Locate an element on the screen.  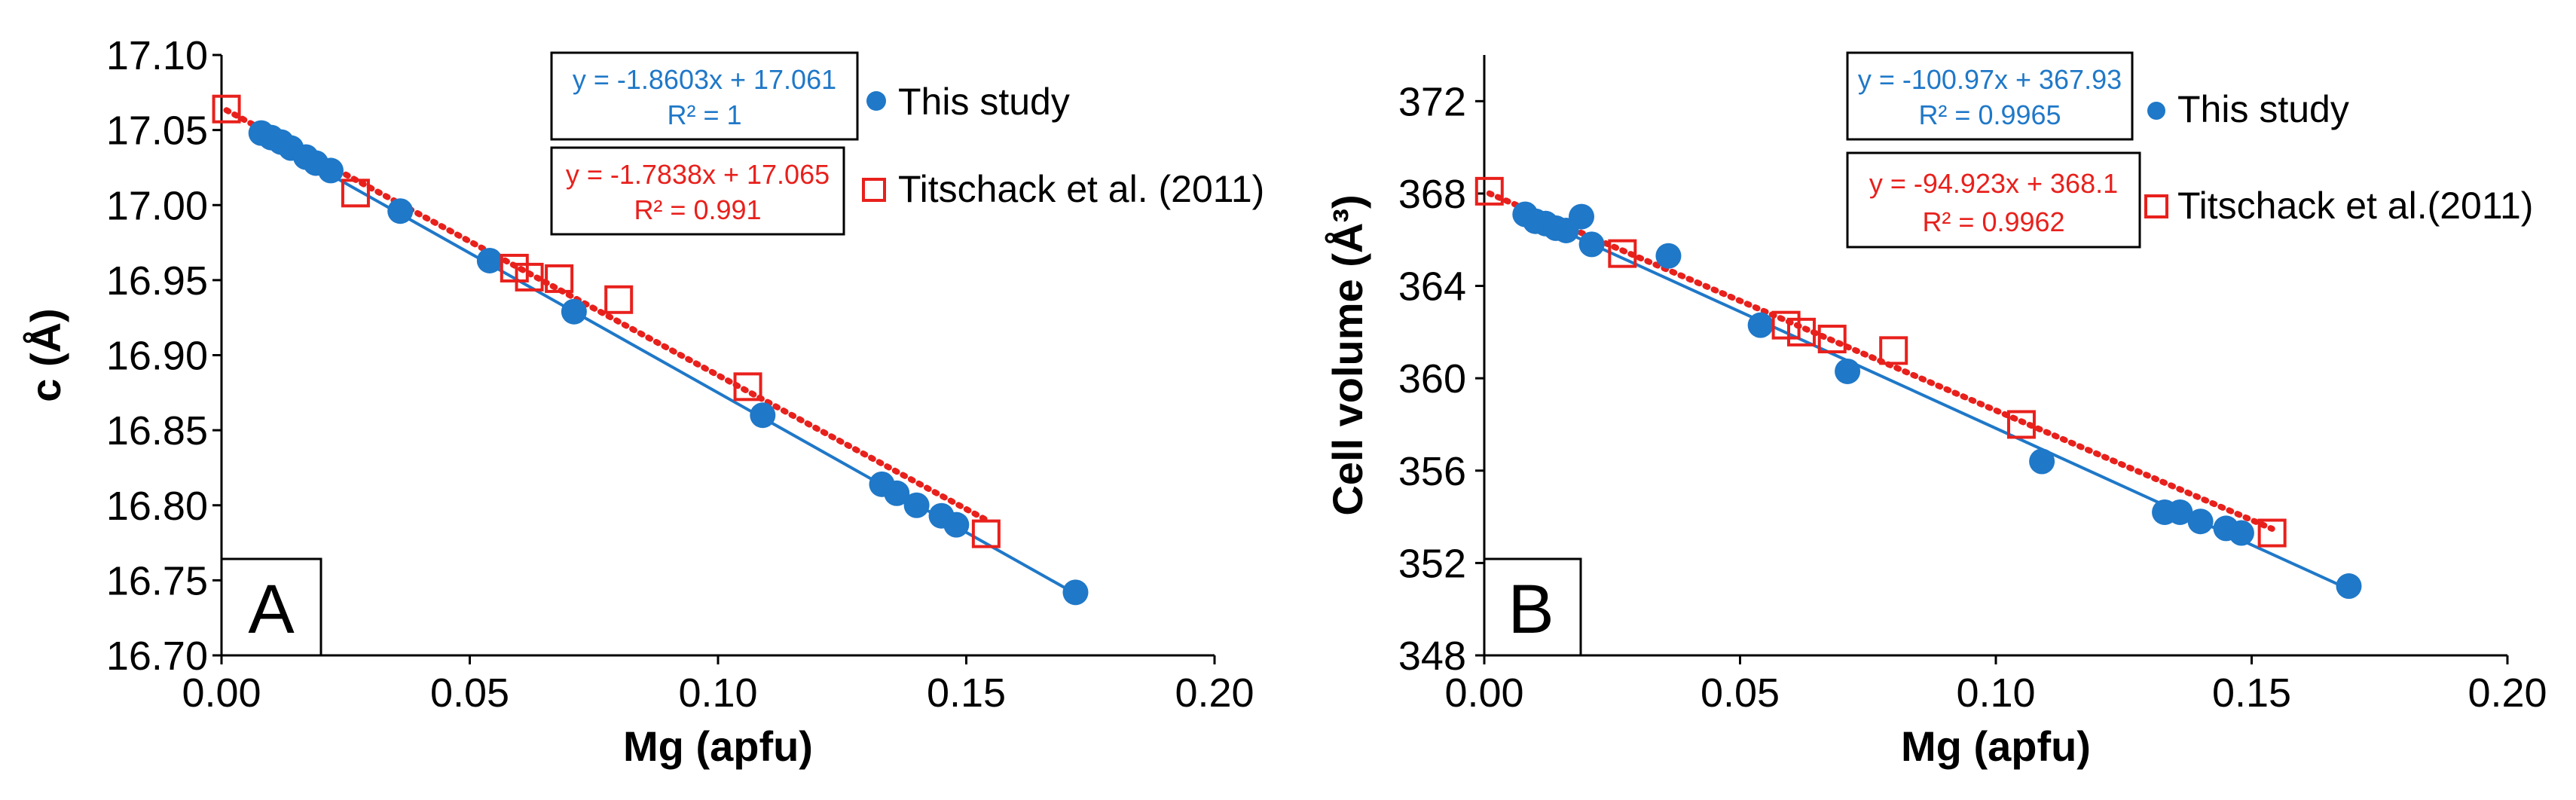
equation-box-this-study-b: y = -100.97x + 367.93 R² = 0.9965 is located at coordinates (1990, 96).